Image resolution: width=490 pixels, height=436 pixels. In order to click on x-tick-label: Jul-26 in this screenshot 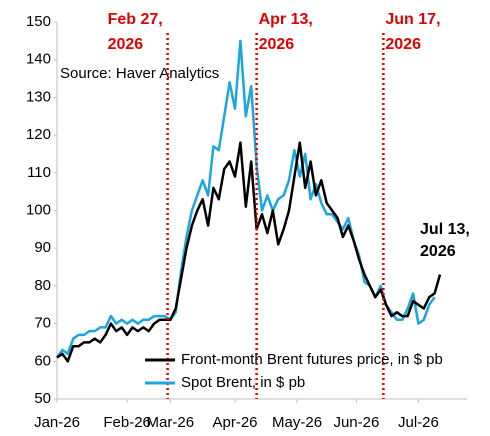, I will do `click(418, 422)`.